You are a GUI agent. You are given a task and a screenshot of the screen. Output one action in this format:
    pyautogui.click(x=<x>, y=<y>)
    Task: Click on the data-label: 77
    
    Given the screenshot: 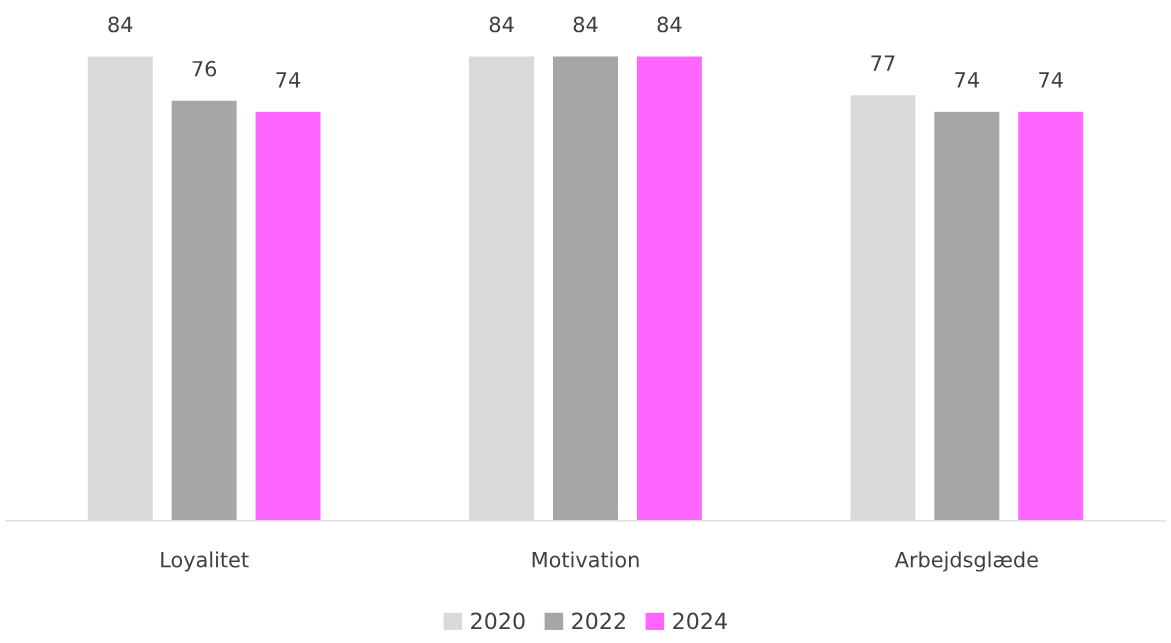 What is the action you would take?
    pyautogui.click(x=883, y=63)
    